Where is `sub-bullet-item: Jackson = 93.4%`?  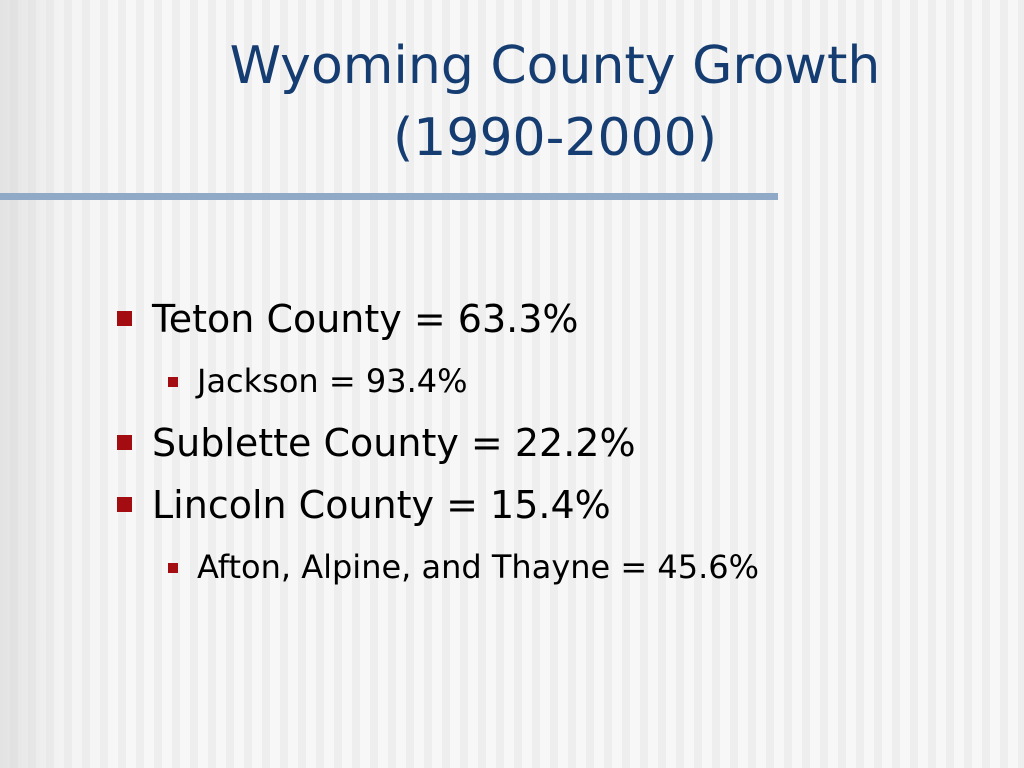 sub-bullet-item: Jackson = 93.4% is located at coordinates (512, 381).